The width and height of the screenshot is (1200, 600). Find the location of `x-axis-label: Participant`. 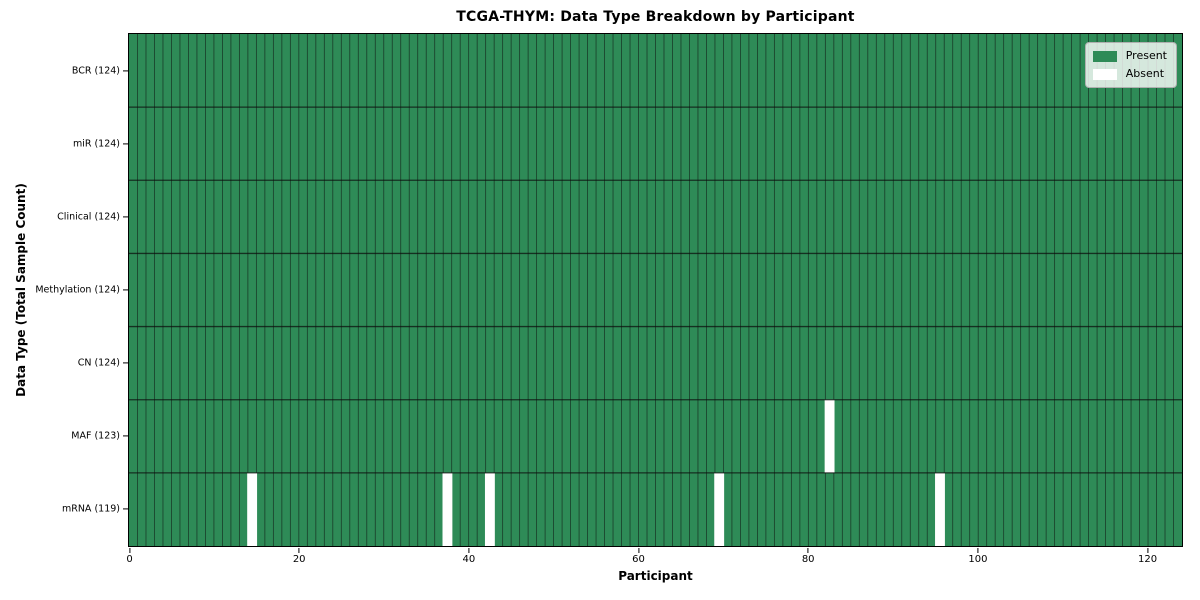

x-axis-label: Participant is located at coordinates (655, 576).